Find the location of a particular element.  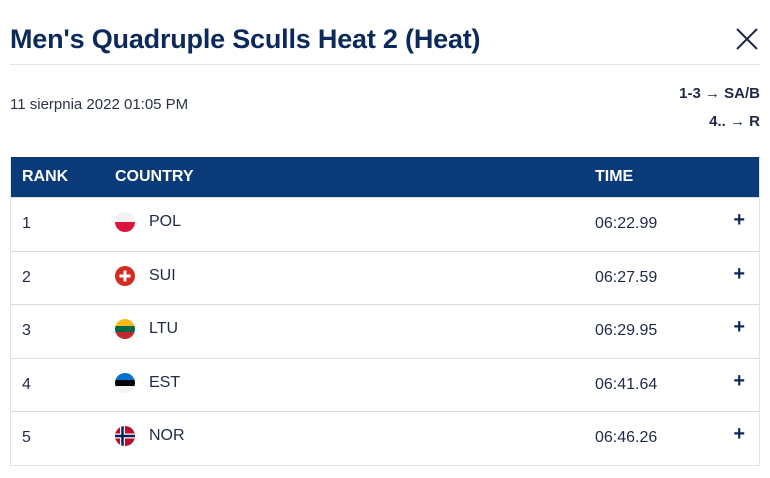

rank-cell: 3 is located at coordinates (26, 330).